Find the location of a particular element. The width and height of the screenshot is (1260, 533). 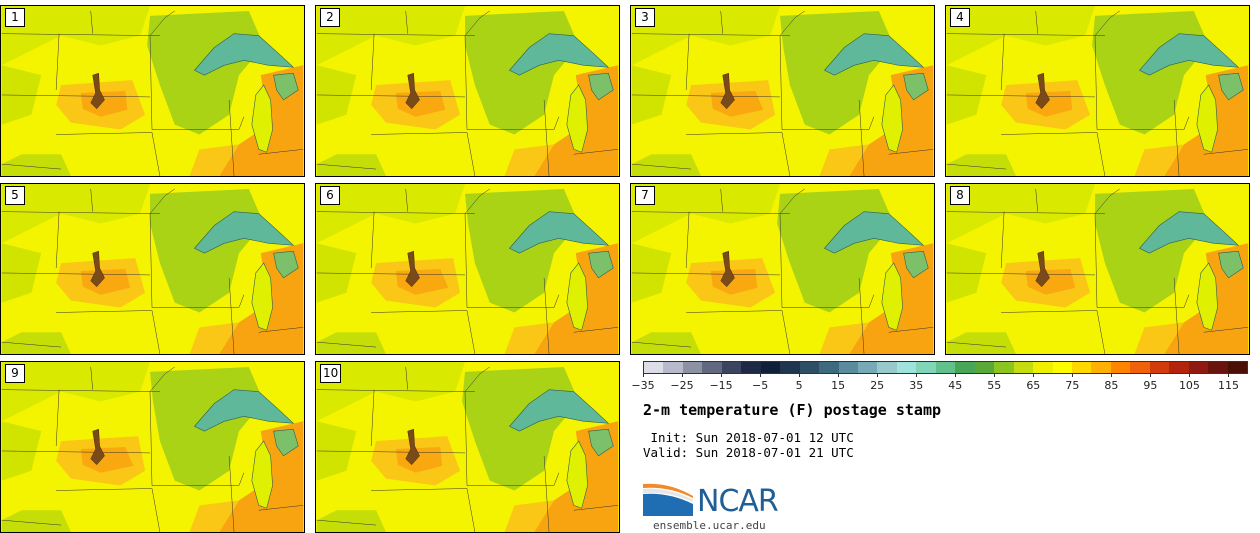

colorbar-tick-label: 15 is located at coordinates (838, 385).